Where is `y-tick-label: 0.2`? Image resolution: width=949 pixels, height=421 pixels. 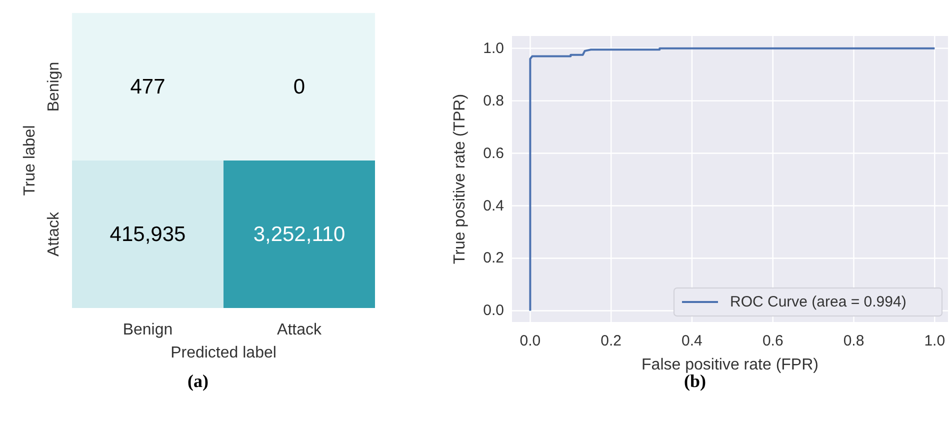 y-tick-label: 0.2 is located at coordinates (493, 258).